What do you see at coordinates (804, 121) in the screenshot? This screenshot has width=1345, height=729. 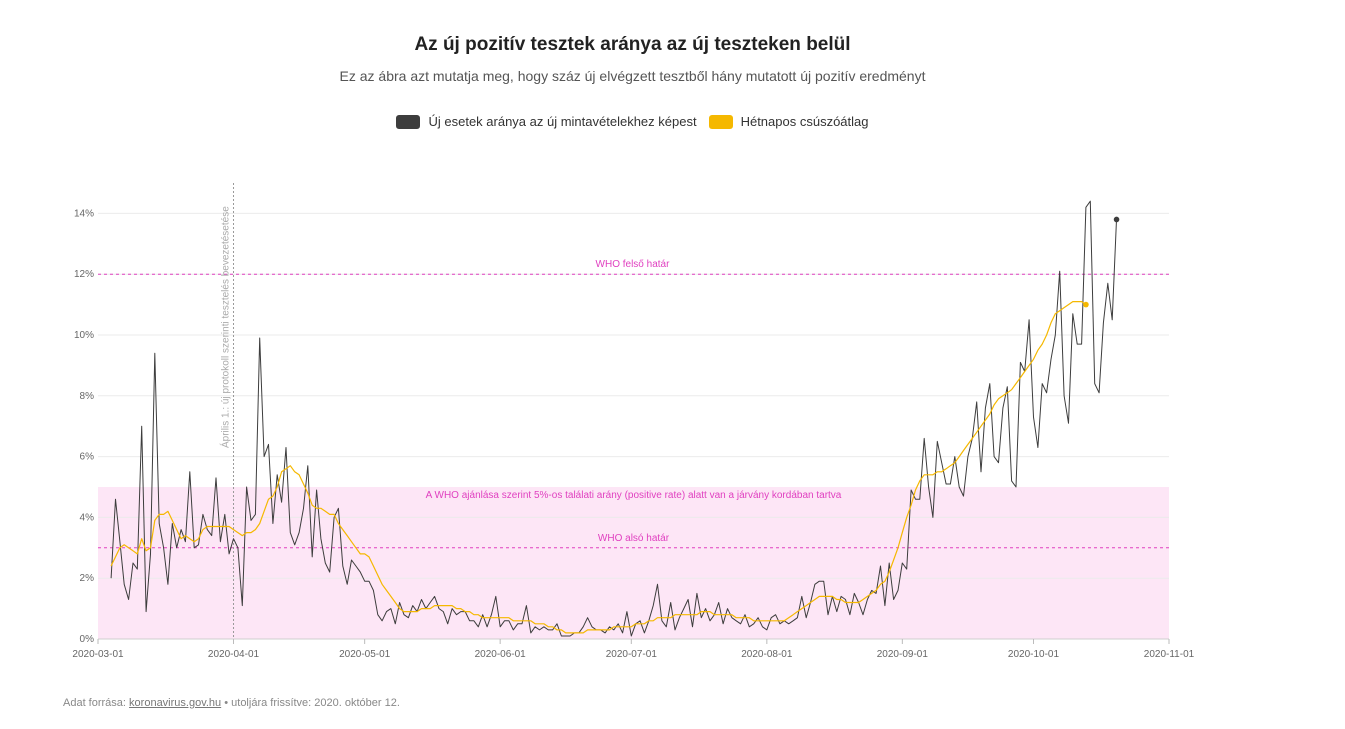 I see `legend-label-avg: Hétnapos csúszóátlag` at bounding box center [804, 121].